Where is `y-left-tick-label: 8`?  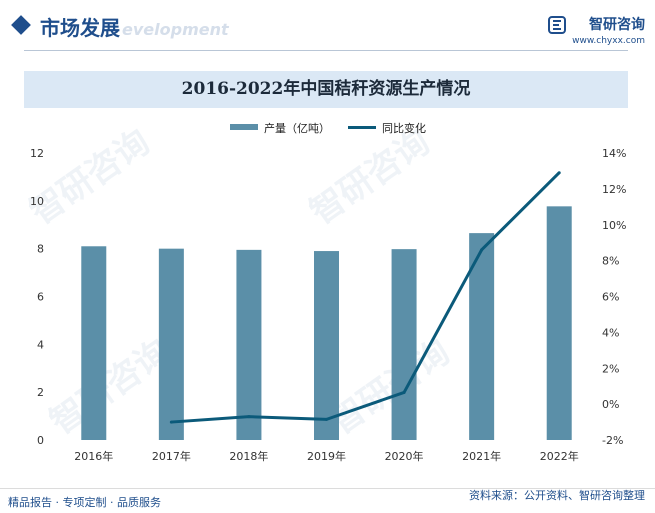 y-left-tick-label: 8 is located at coordinates (40, 249).